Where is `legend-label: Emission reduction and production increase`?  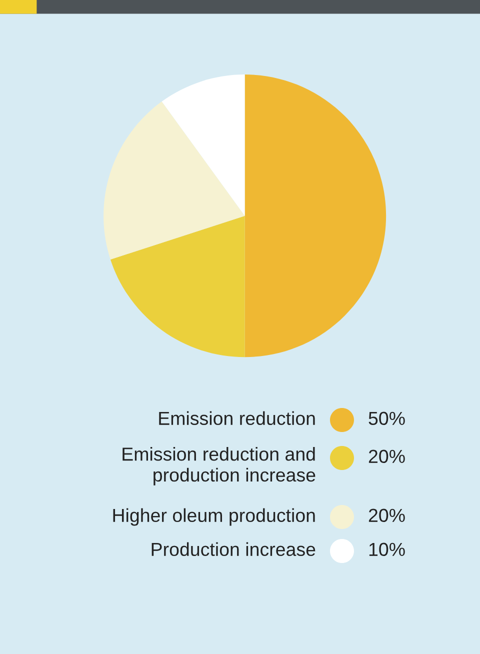 legend-label: Emission reduction and production increase is located at coordinates (219, 466).